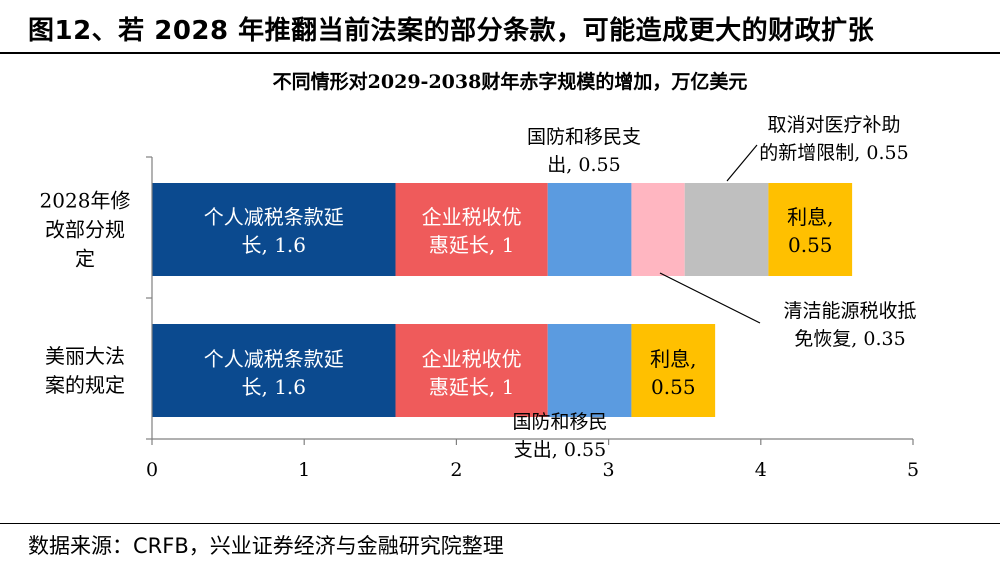  I want to click on figure-source: 数据来源：CRFB，兴业证券经济与金融研究院整理, so click(266, 546).